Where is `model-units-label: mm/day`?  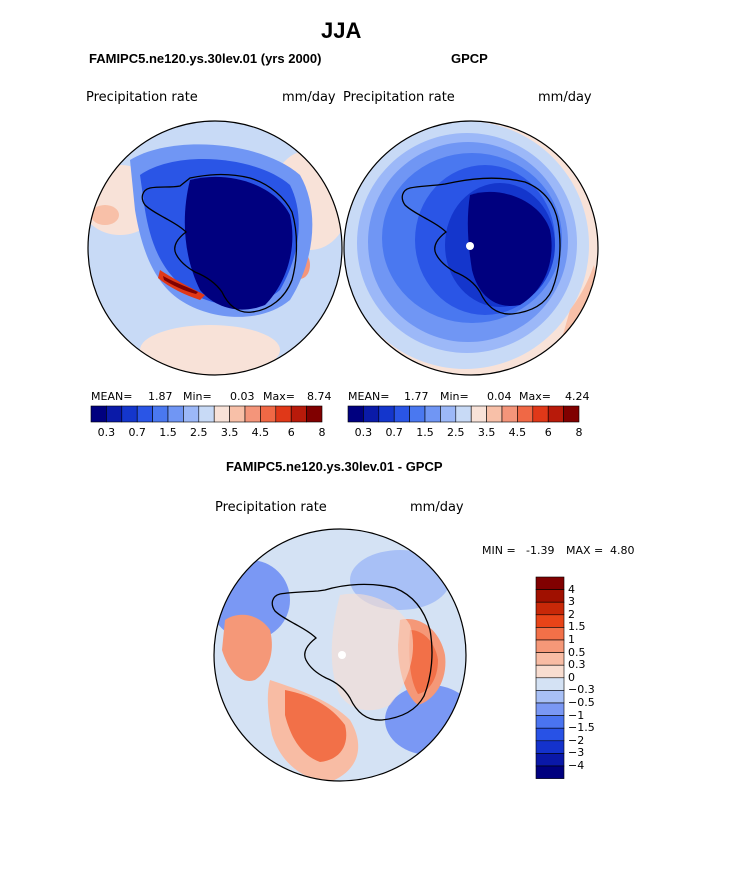 model-units-label: mm/day is located at coordinates (309, 97).